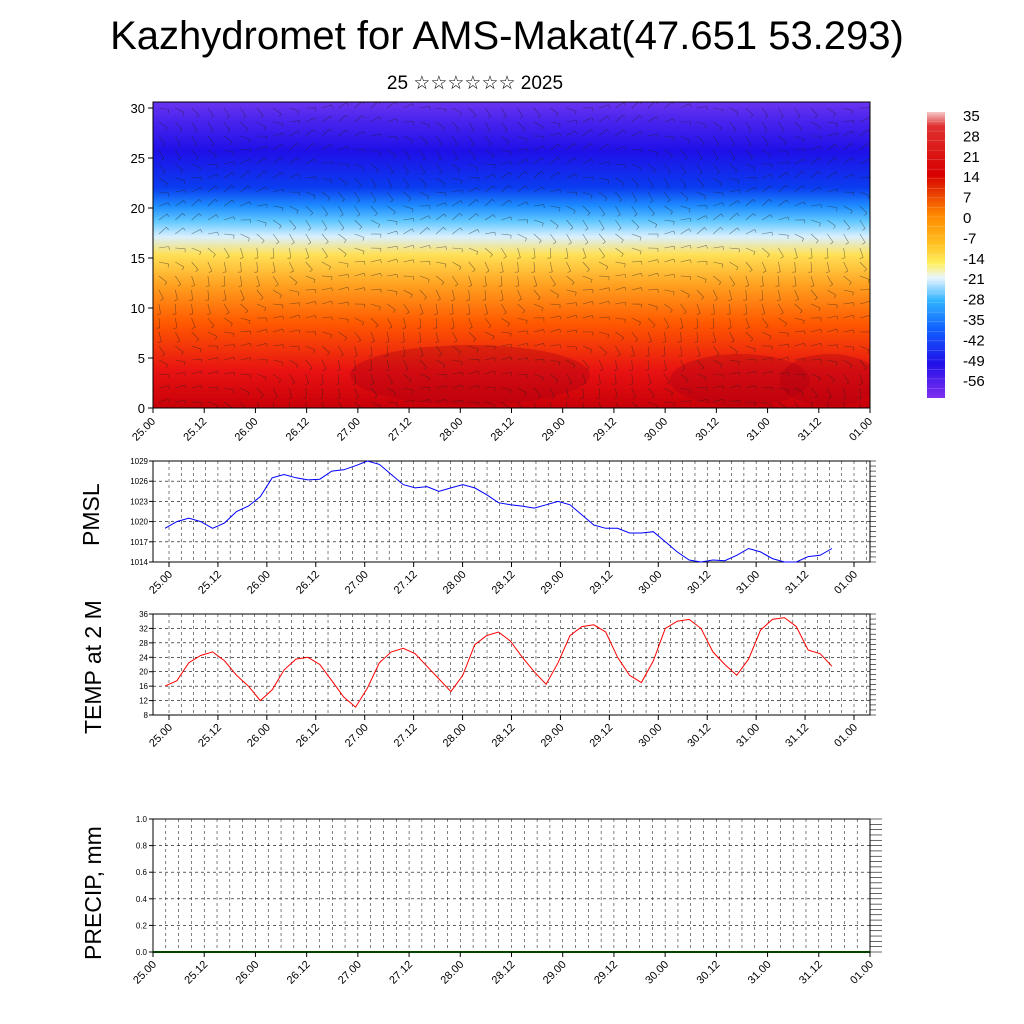 The height and width of the screenshot is (1024, 1024). I want to click on chart-title: Kazhydromet for AMS-Makat(47.651 53.293), so click(507, 36).